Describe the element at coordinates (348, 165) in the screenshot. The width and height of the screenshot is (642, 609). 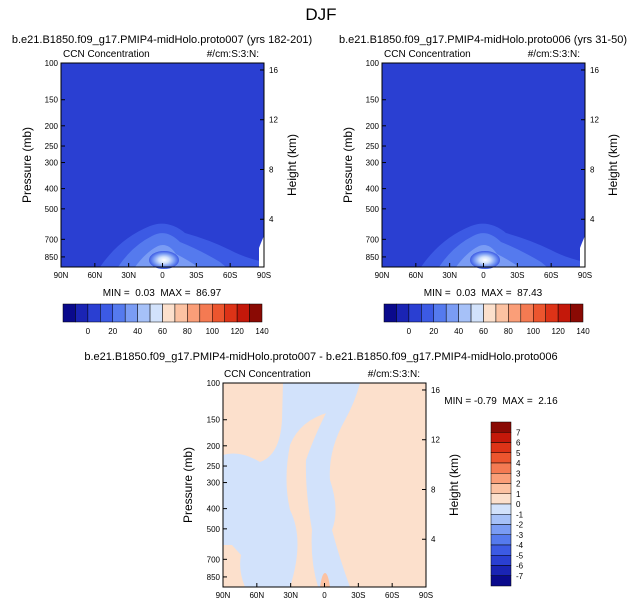
I see `panel-2-y-label: Pressure (mb)` at that location.